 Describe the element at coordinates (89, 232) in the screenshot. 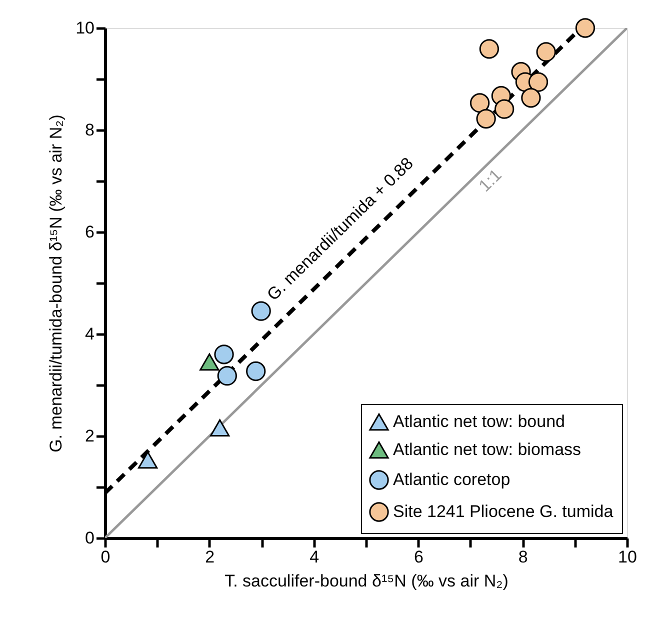

I see `y-tick-label: 6` at that location.